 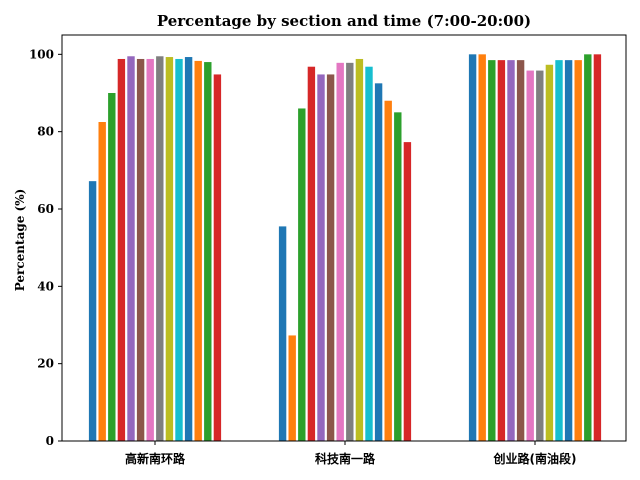 What do you see at coordinates (535, 458) in the screenshot?
I see `x-tick-label-2: 创业路(南油段)` at bounding box center [535, 458].